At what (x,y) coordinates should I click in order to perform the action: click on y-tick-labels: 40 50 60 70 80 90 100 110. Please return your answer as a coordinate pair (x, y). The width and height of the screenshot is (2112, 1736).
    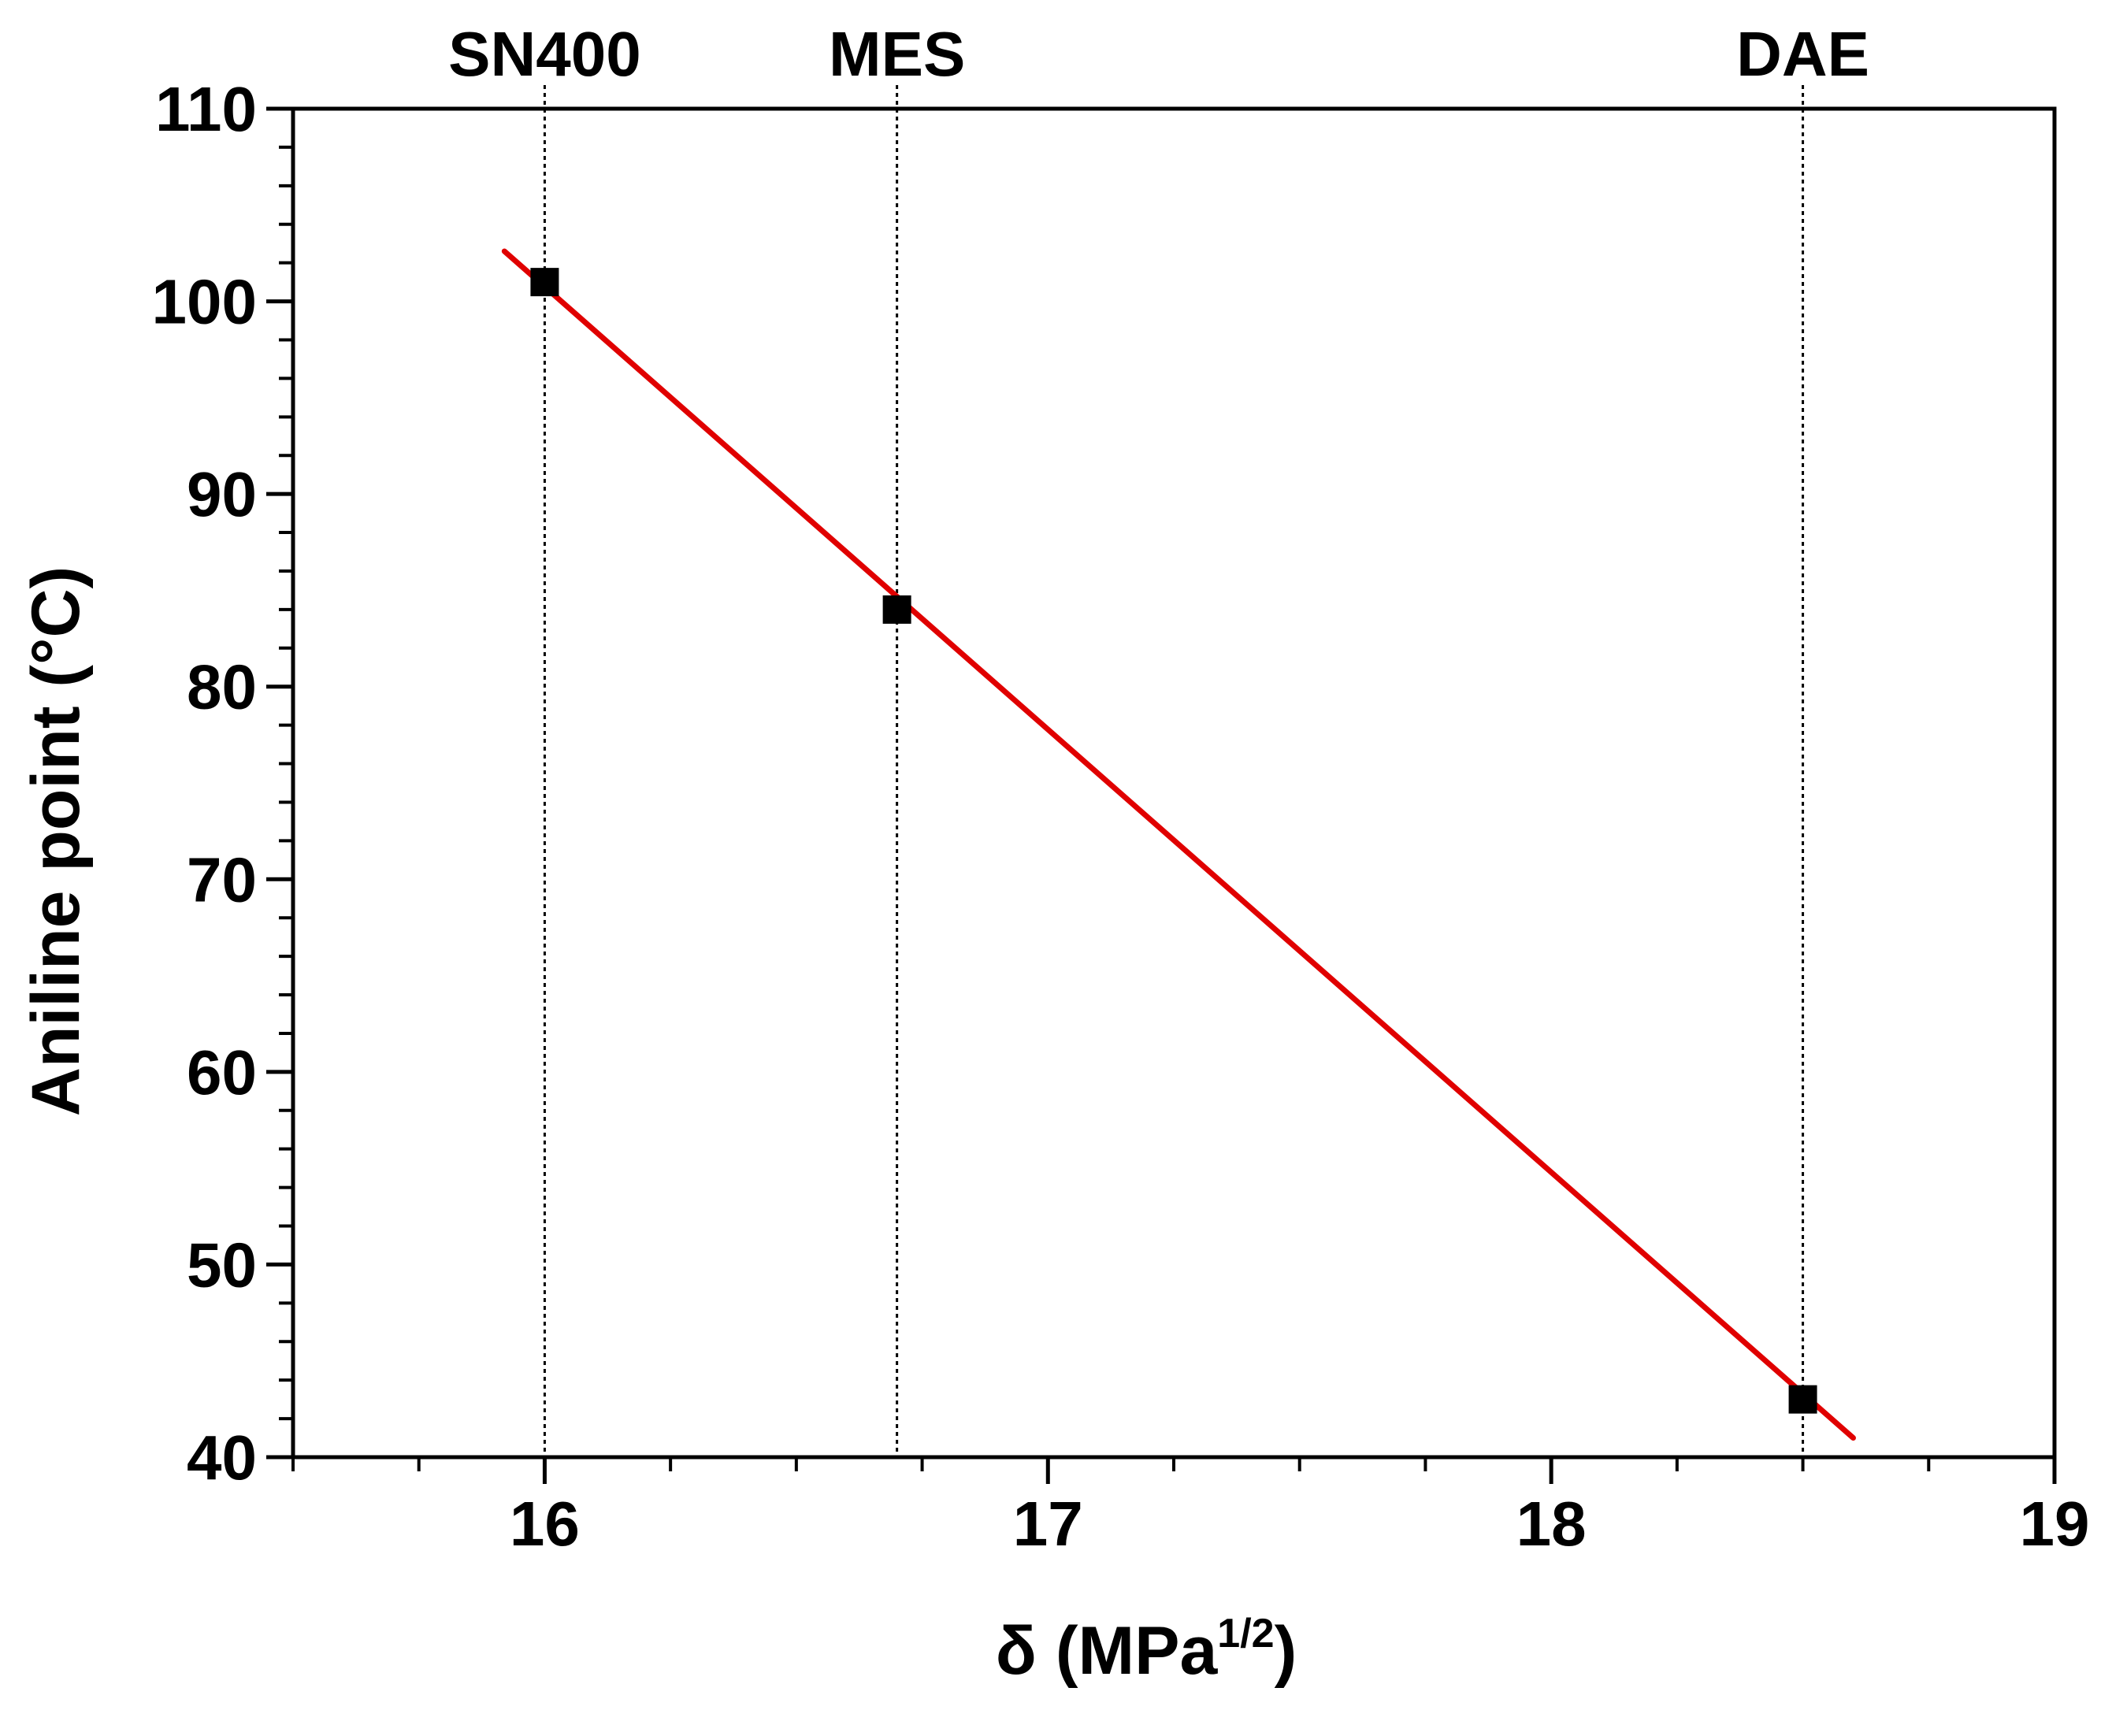
    Looking at the image, I should click on (205, 783).